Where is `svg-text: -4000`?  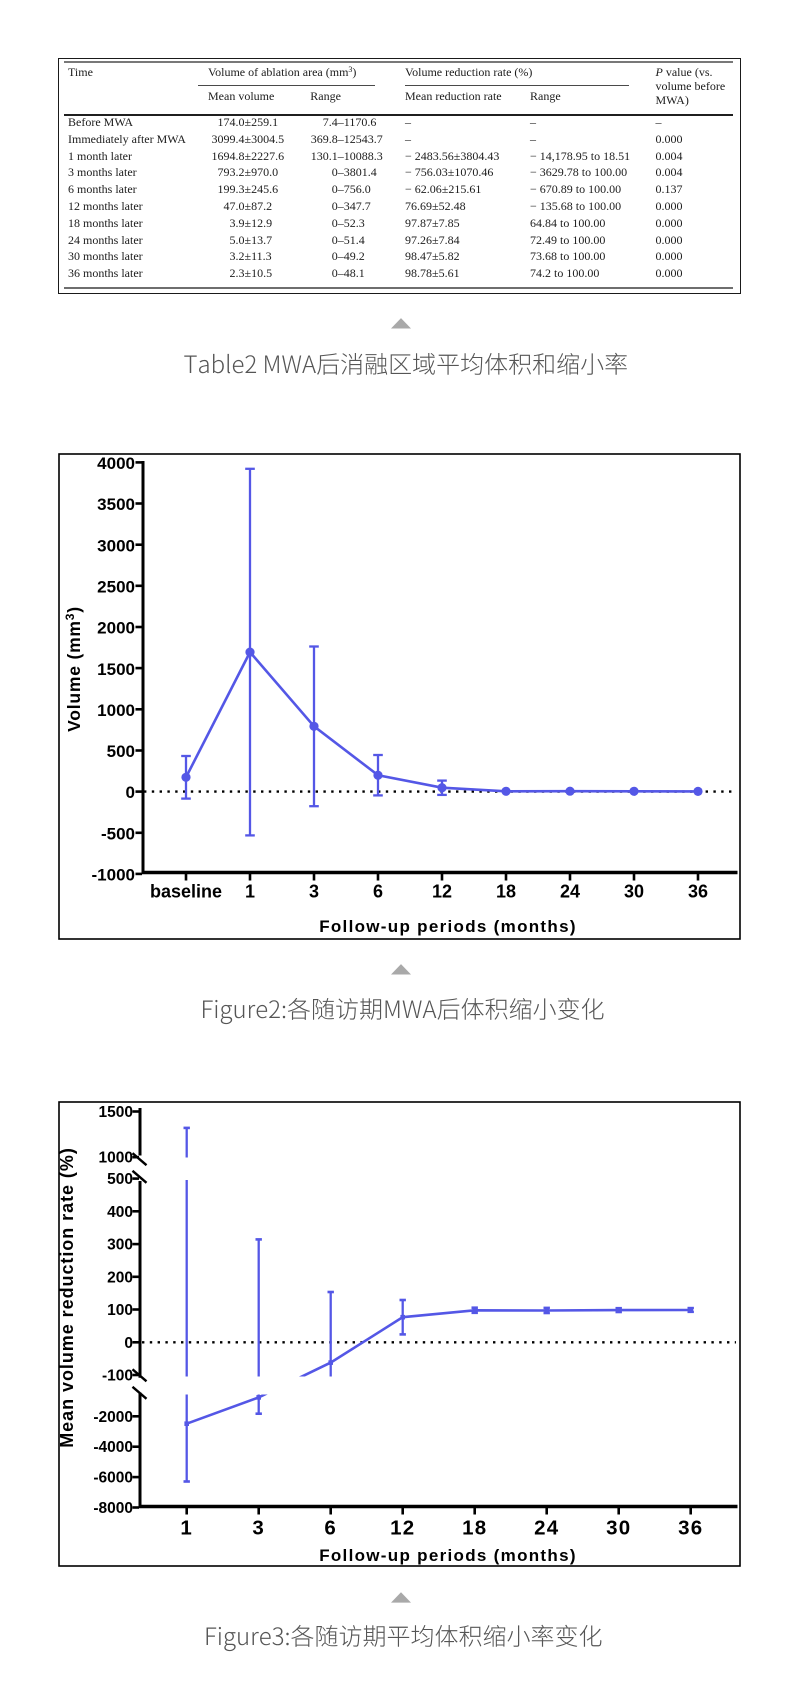 svg-text: -4000 is located at coordinates (113, 1447).